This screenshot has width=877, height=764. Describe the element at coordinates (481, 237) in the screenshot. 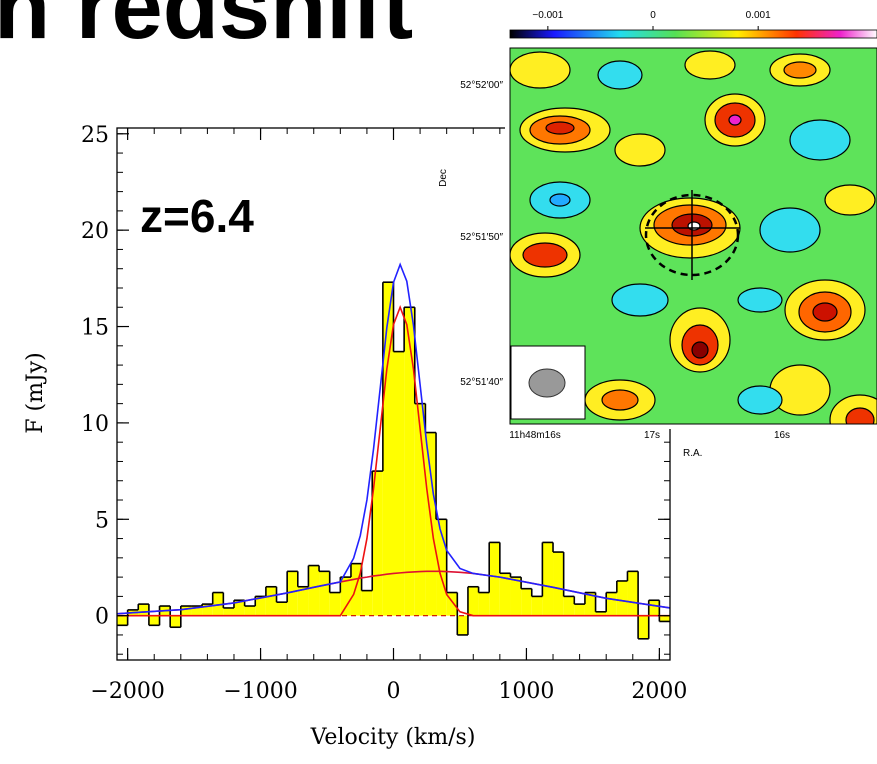

I see `dec-label: 52°51′50″` at that location.